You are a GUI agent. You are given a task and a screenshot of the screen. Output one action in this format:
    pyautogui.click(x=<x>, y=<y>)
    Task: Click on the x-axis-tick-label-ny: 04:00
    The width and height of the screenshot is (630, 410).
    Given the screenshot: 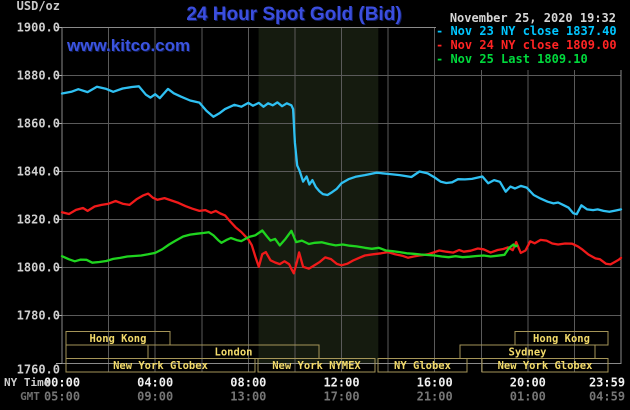 What is the action you would take?
    pyautogui.click(x=155, y=383)
    